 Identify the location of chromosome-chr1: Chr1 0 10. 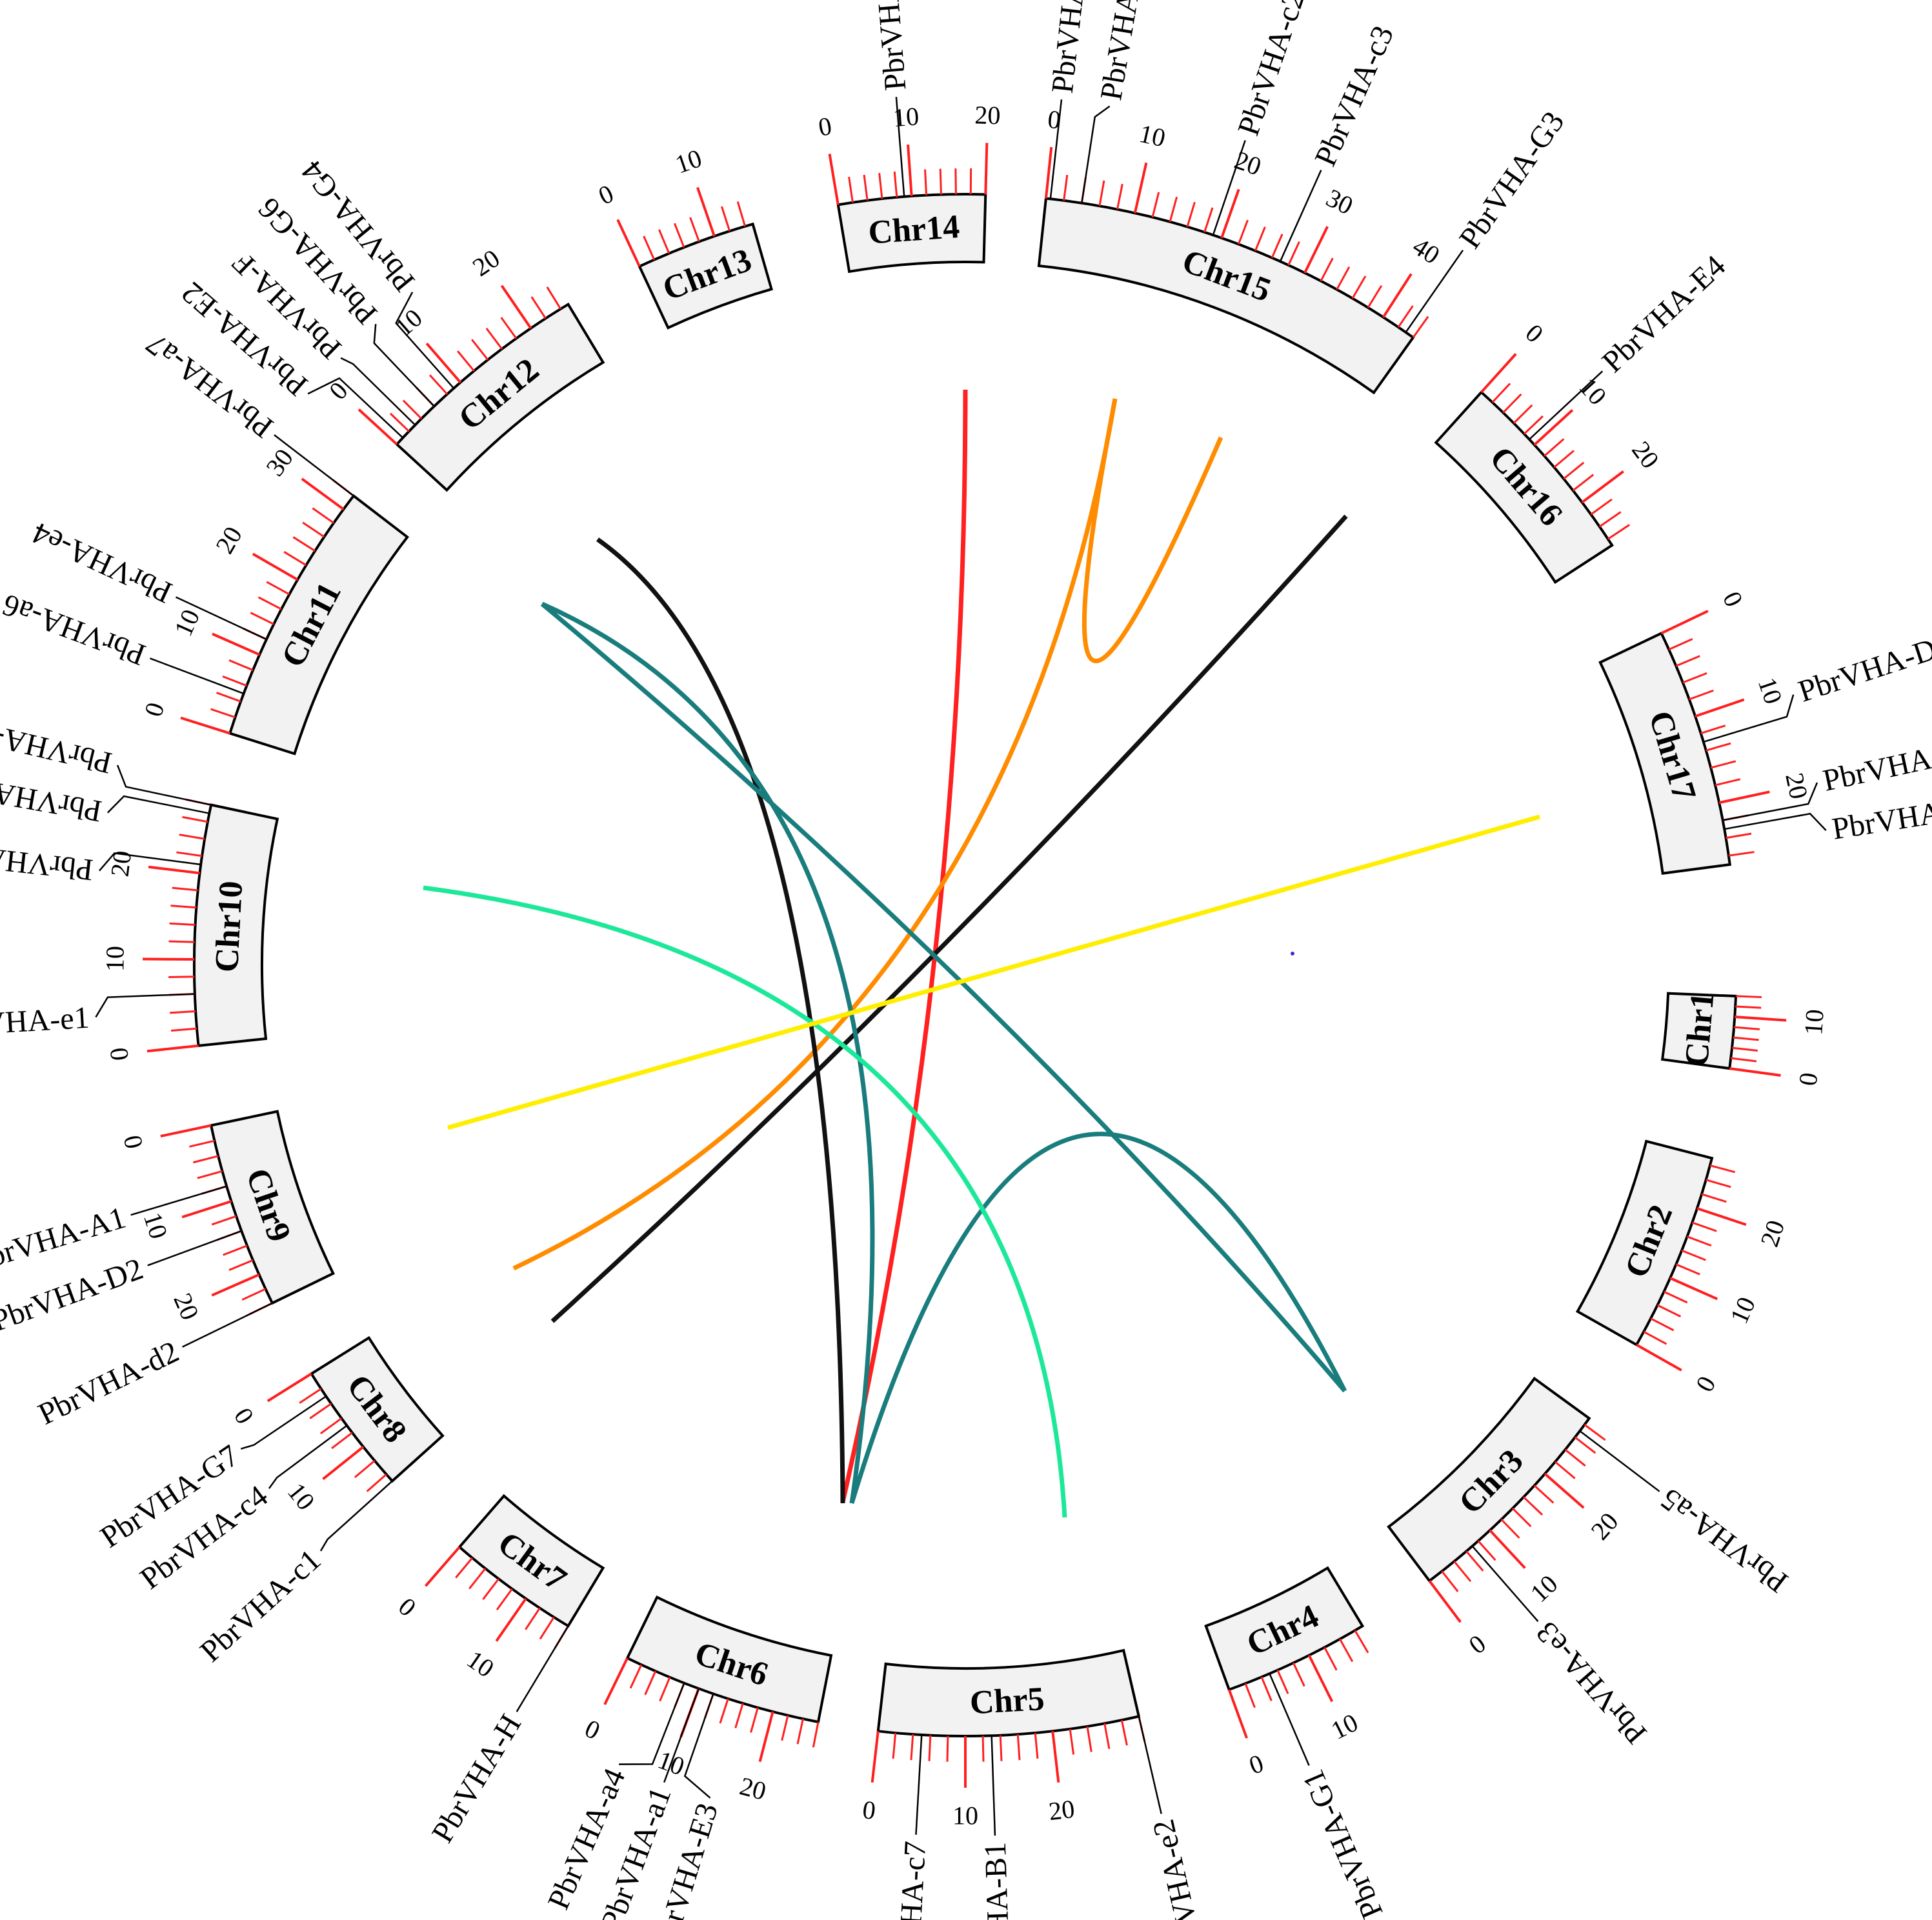
(1744, 1039).